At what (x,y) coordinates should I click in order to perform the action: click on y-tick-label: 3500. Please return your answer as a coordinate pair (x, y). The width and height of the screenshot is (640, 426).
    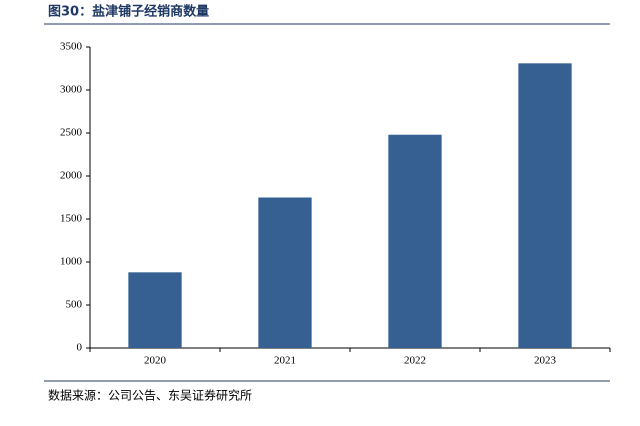
    Looking at the image, I should click on (71, 47).